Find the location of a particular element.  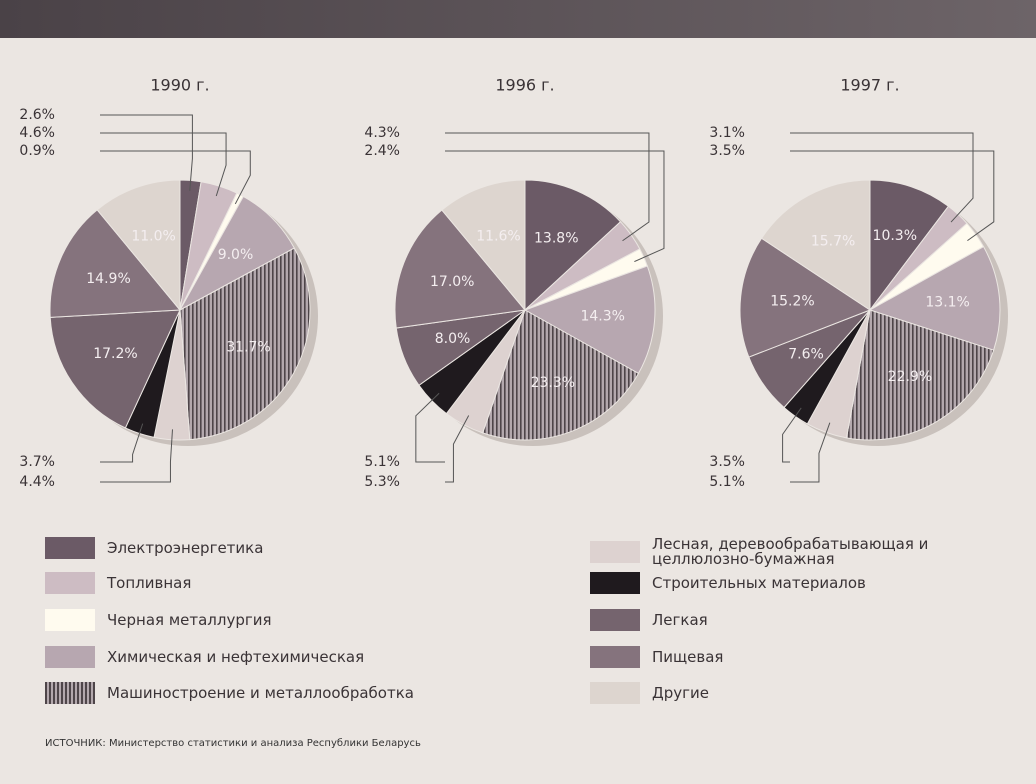

slice-label: 4.3% is located at coordinates (382, 133).